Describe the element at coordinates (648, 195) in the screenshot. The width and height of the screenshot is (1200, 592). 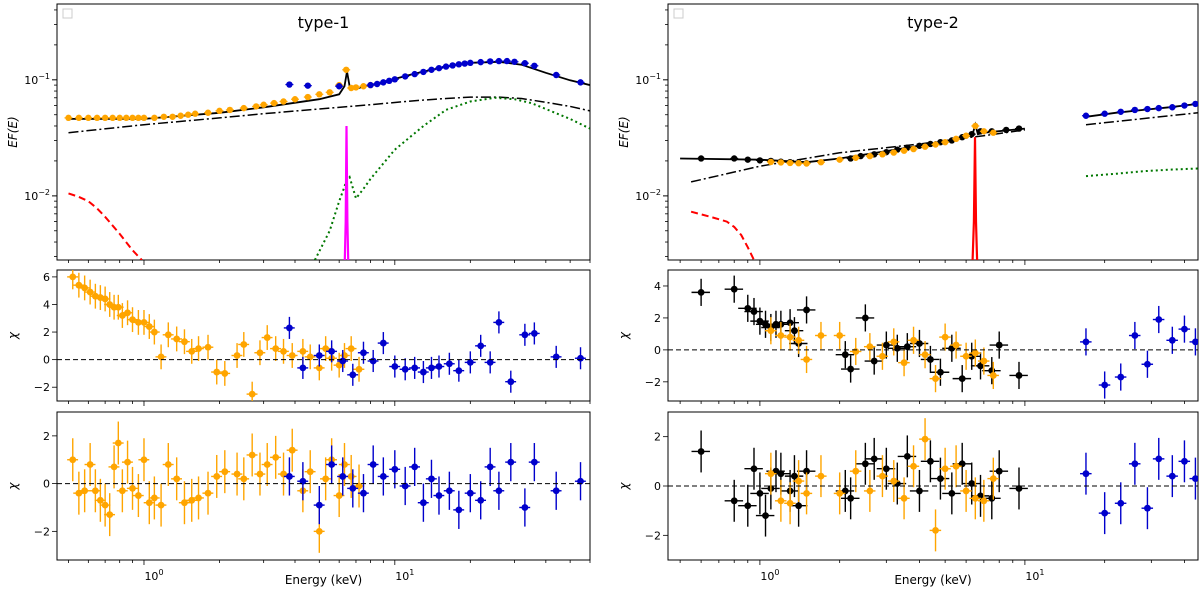
I see `y-tick-label: 10⁻²` at that location.